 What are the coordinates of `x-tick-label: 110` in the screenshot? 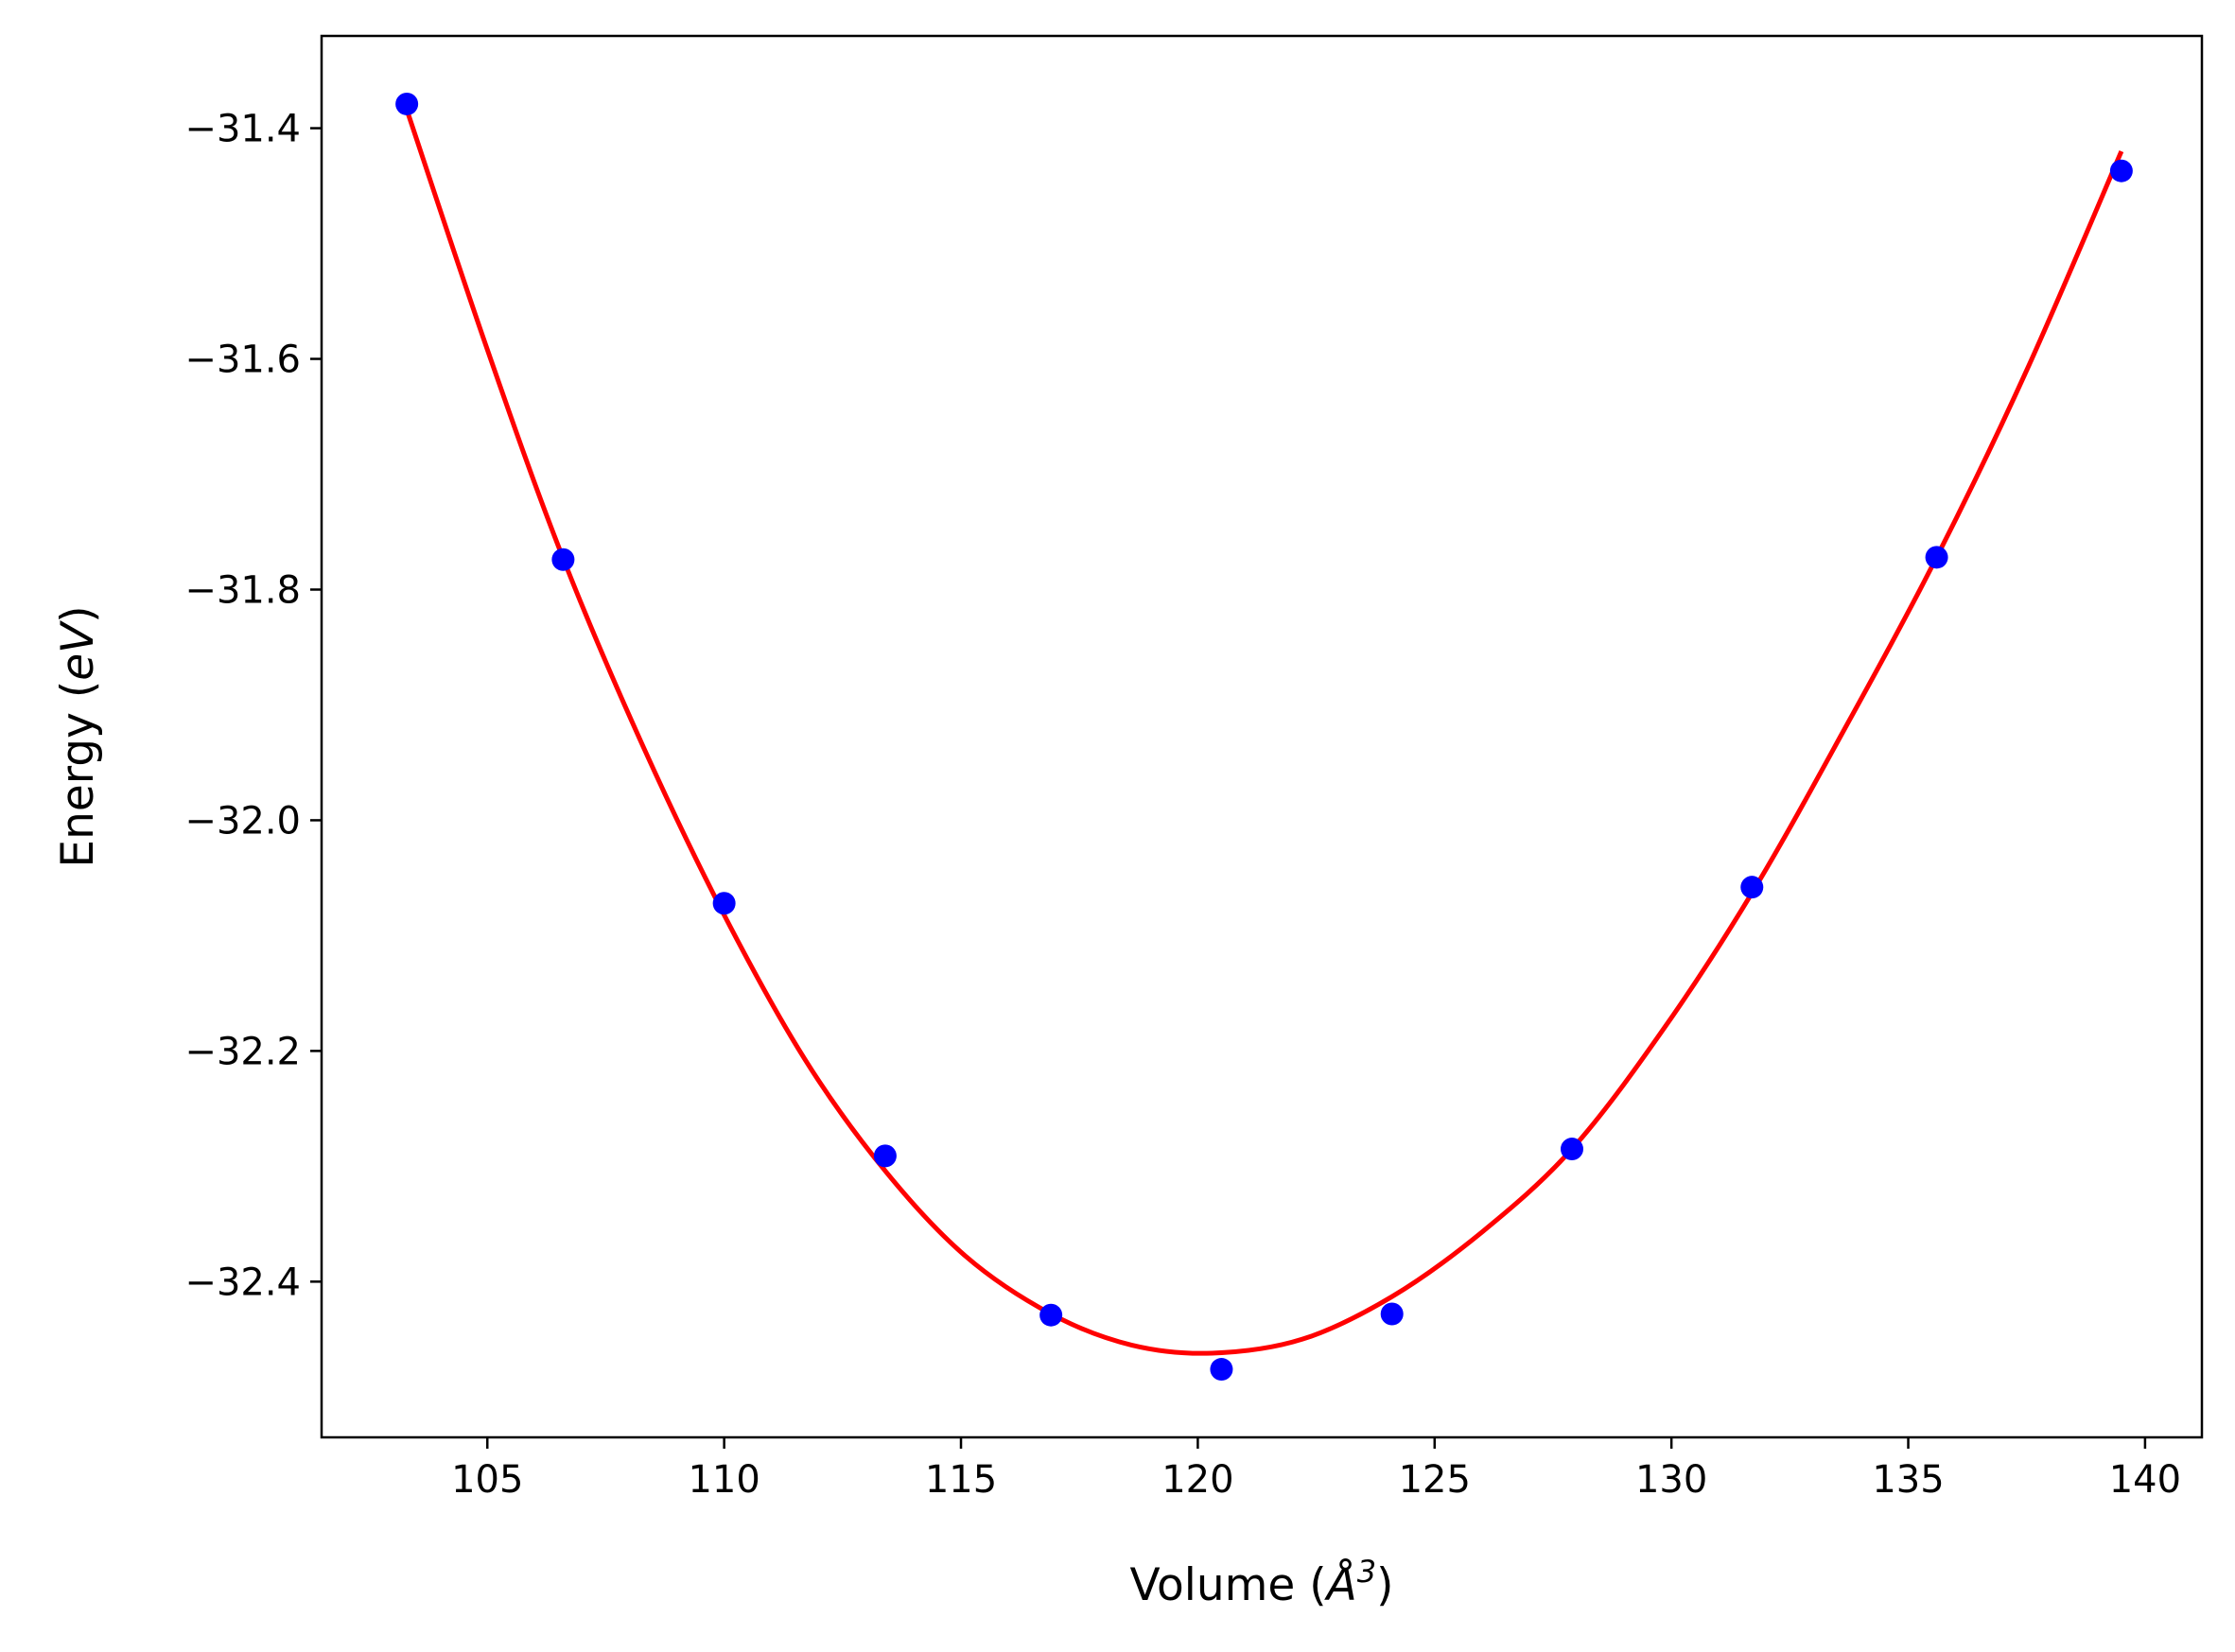 It's located at (724, 1480).